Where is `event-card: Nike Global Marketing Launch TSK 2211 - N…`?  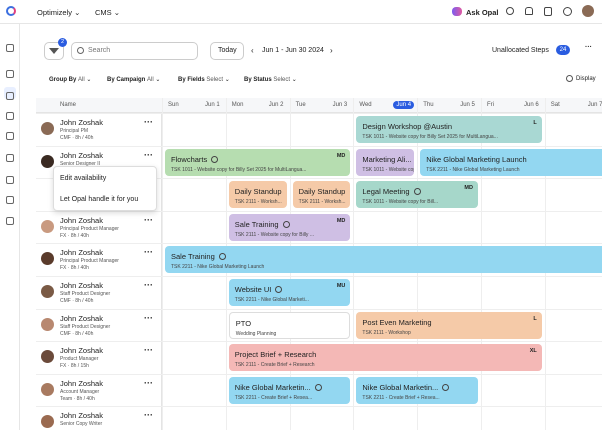
event-card: Nike Global Marketing Launch TSK 2211 - N… is located at coordinates (511, 162).